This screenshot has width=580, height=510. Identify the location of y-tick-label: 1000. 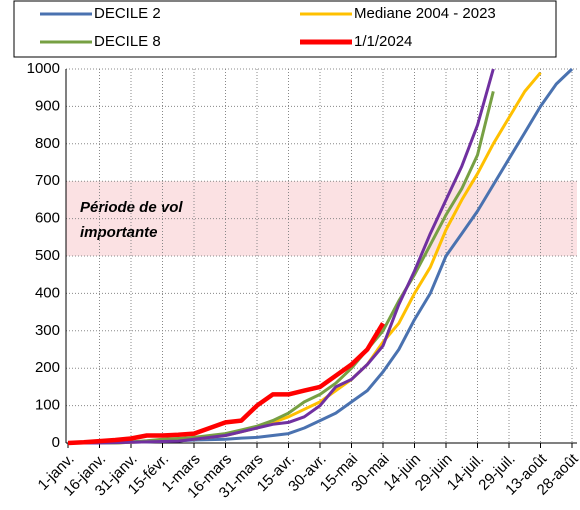
(43, 68).